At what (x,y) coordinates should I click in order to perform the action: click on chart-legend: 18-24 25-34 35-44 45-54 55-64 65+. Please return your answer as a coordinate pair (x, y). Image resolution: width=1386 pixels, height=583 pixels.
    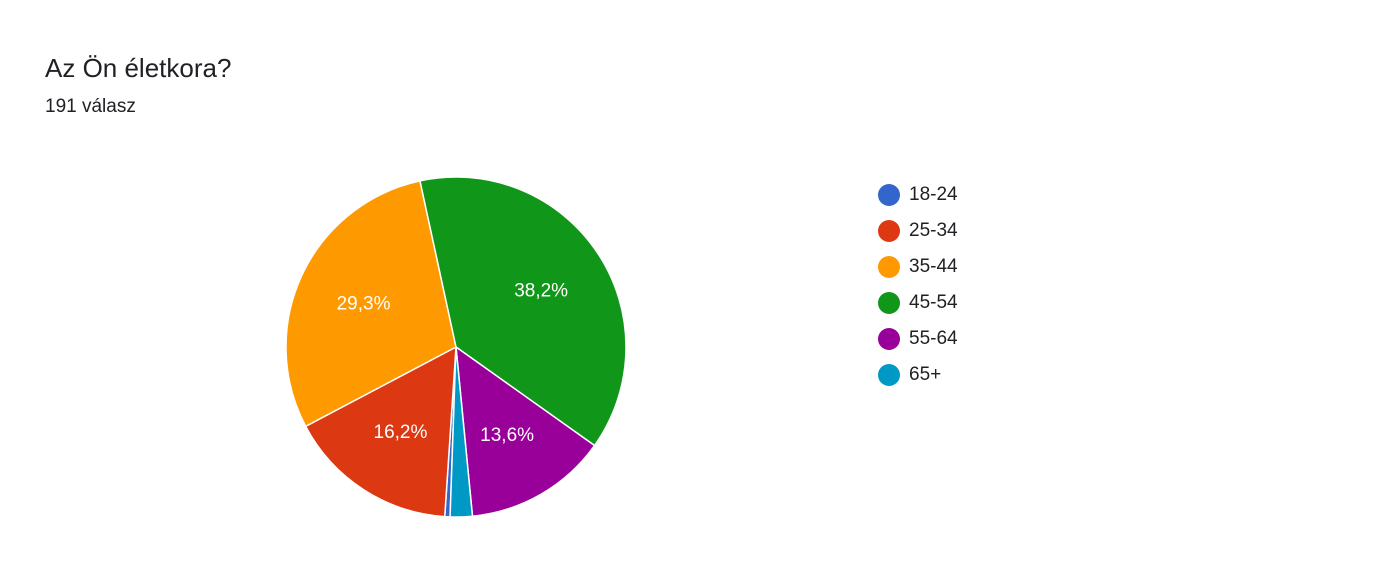
    Looking at the image, I should click on (918, 285).